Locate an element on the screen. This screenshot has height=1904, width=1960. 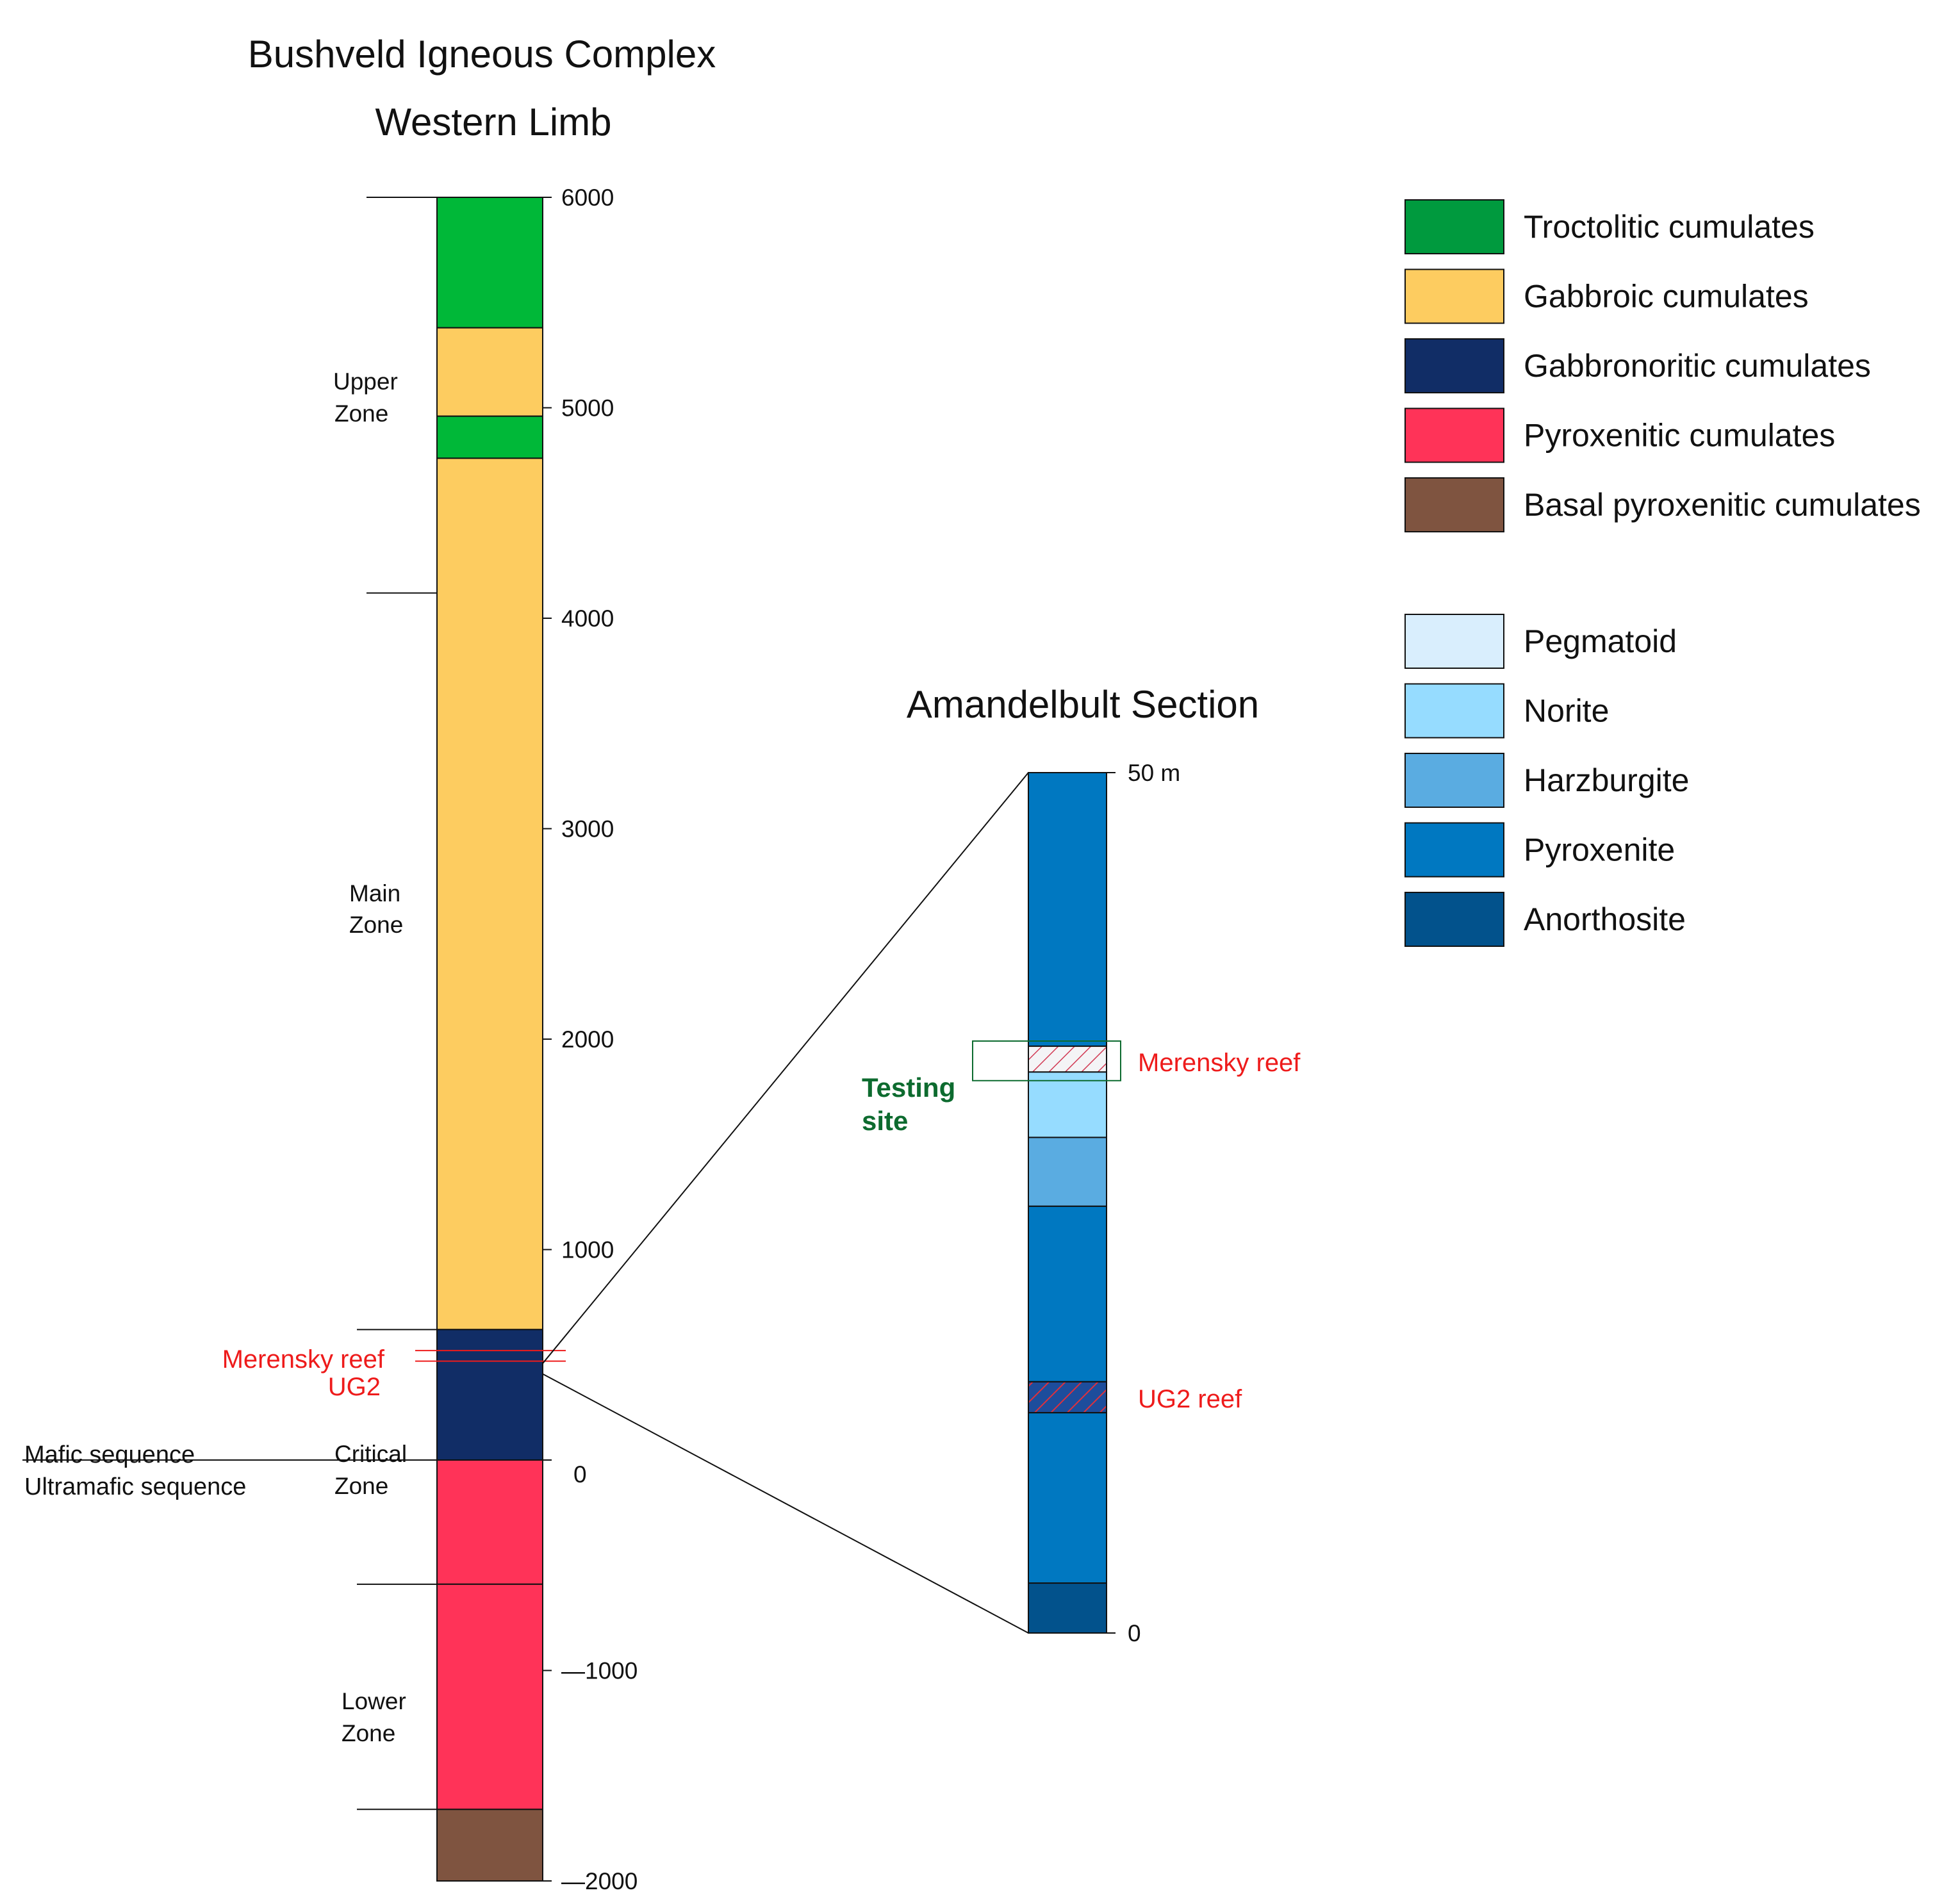
legend-cumulate-label: Basal pyroxenitic cumulates is located at coordinates (1723, 505).